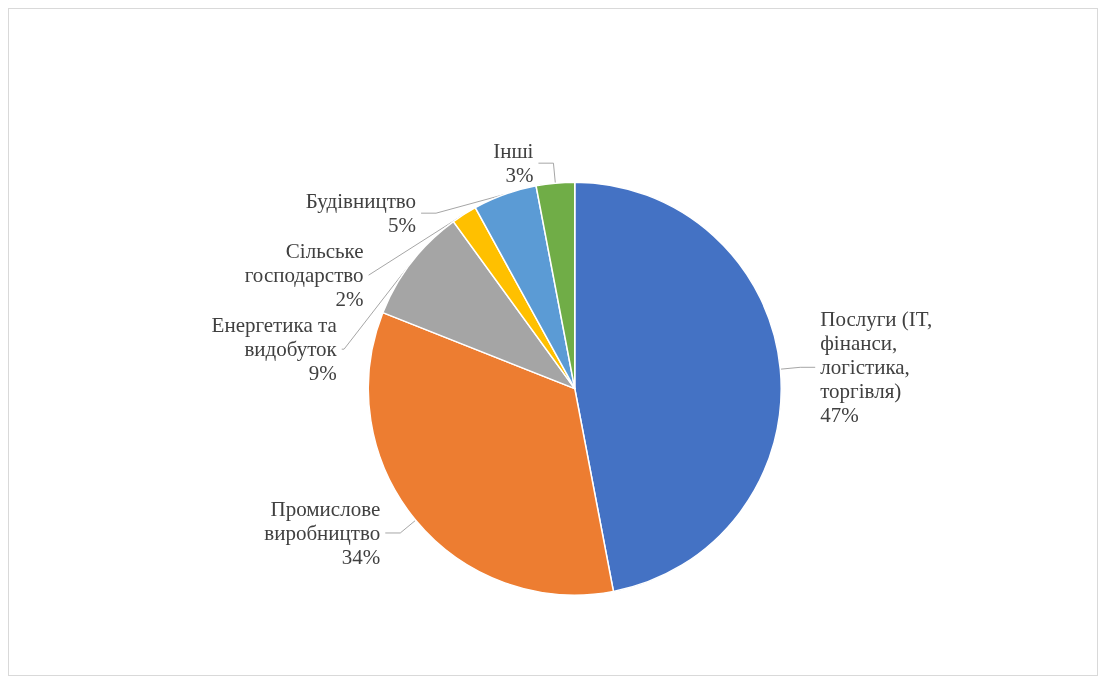 The image size is (1110, 690). I want to click on data-label: 2%, so click(349, 299).